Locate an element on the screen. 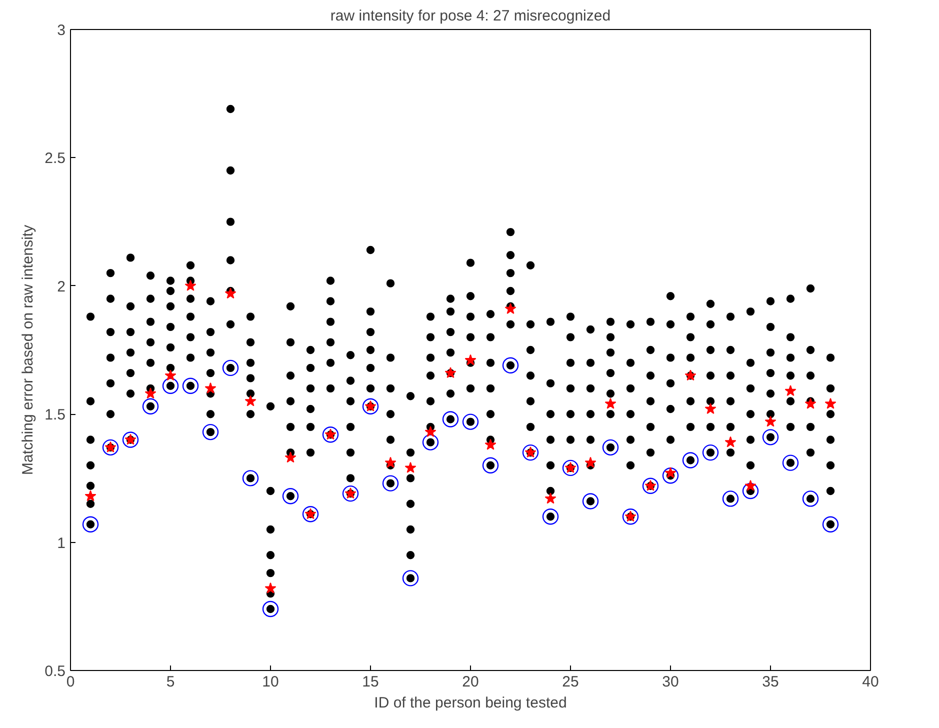  y-tick-label: 0.5 is located at coordinates (55, 671).